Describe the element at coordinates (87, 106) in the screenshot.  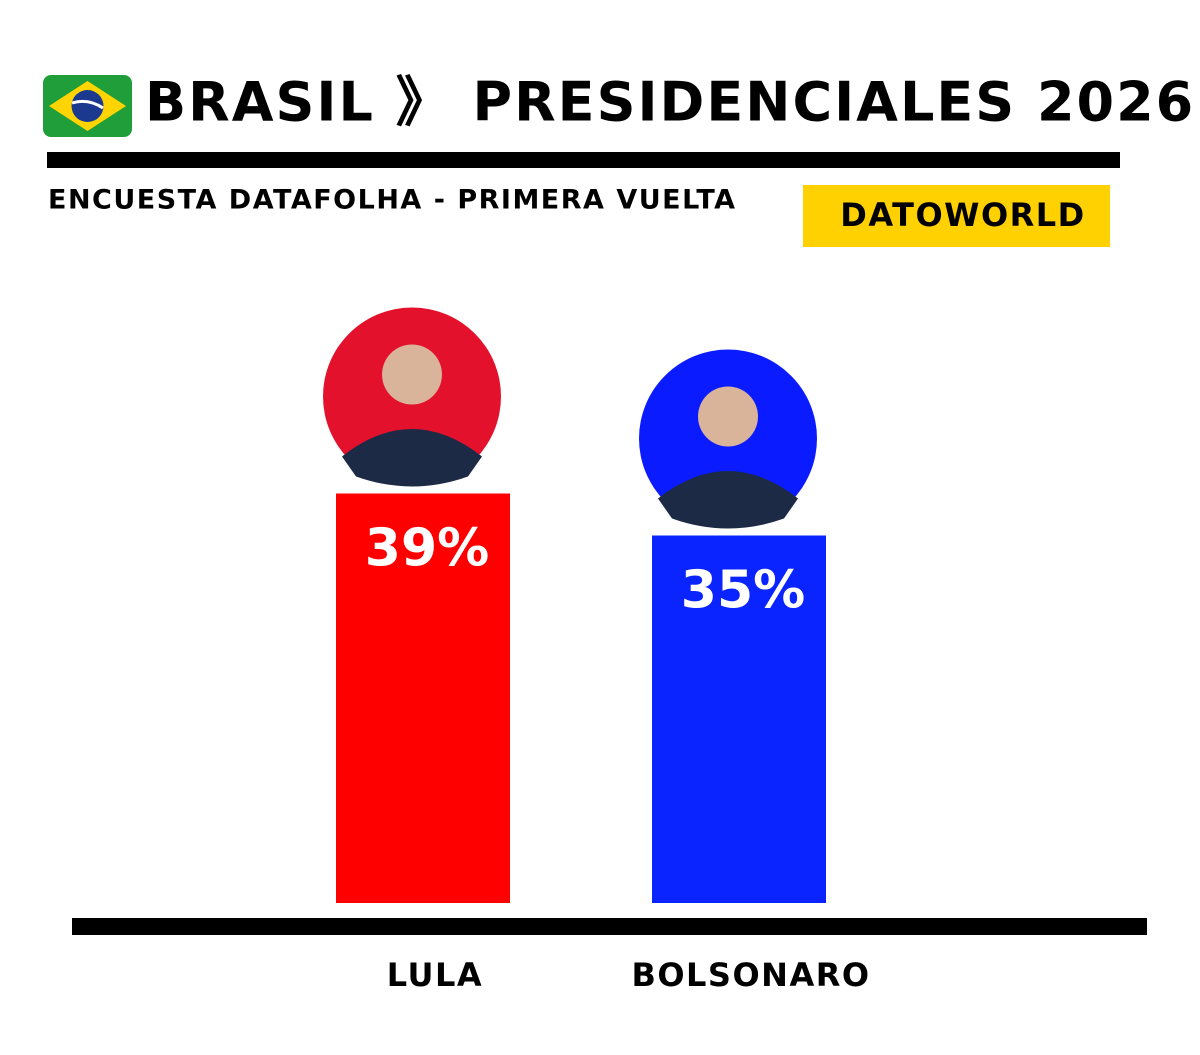
I see `flag` at that location.